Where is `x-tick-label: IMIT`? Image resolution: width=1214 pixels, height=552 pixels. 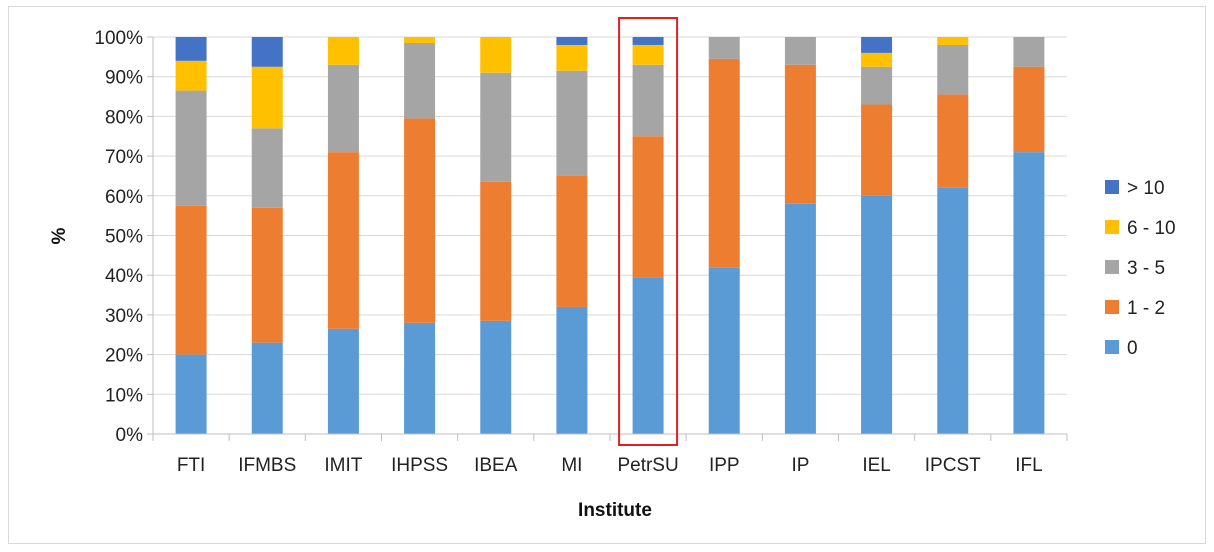 x-tick-label: IMIT is located at coordinates (343, 465).